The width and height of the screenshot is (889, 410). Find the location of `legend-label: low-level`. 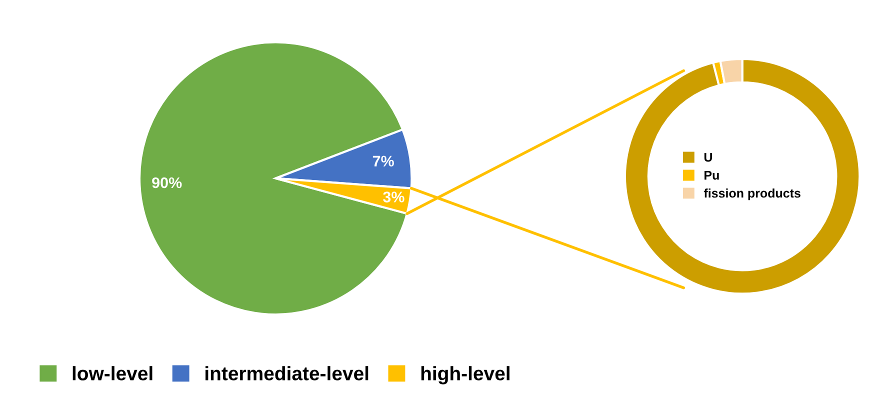

legend-label: low-level is located at coordinates (112, 373).